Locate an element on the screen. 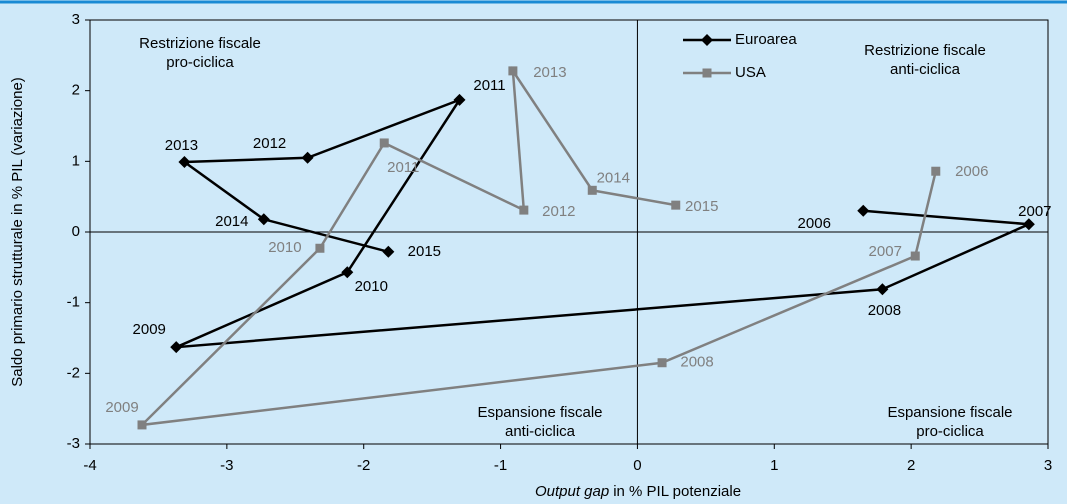  y-tick-label: 2 is located at coordinates (76, 90).